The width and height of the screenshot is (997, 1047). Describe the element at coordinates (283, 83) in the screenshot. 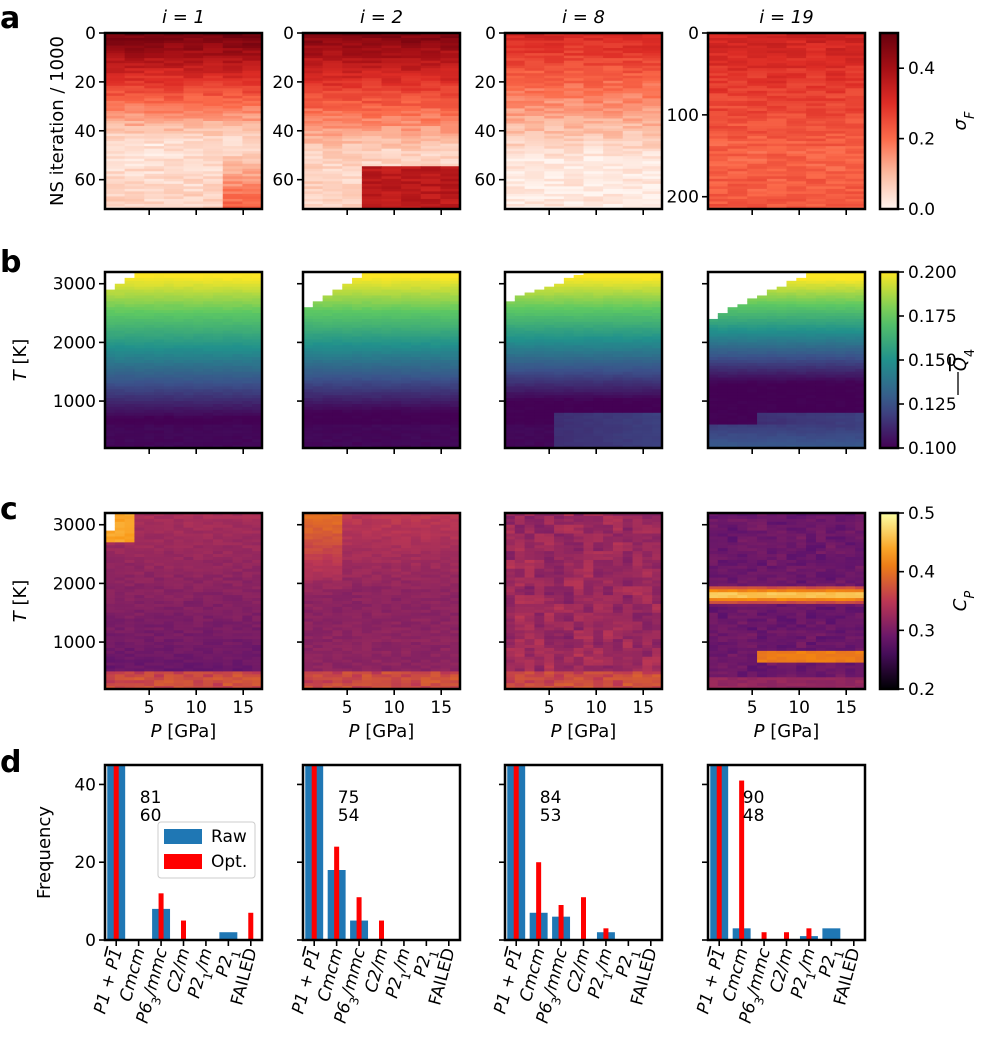

I see `y-tick-label: 20` at that location.